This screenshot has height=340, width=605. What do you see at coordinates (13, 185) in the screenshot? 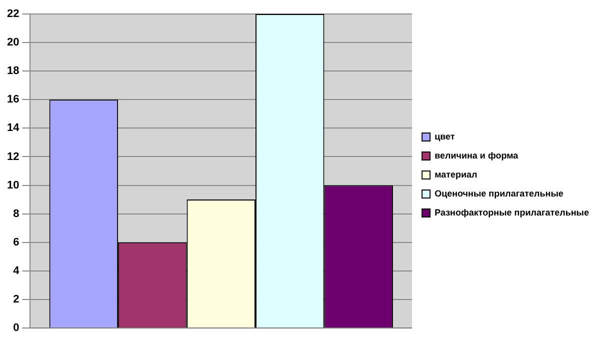
I see `y-tick-label: 10` at bounding box center [13, 185].